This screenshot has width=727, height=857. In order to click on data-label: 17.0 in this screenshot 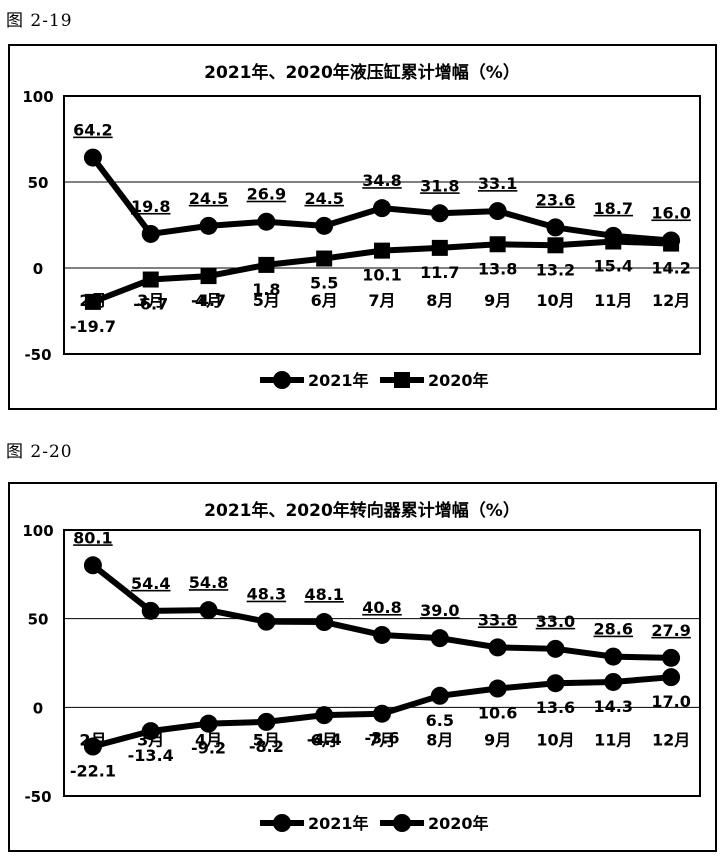, I will do `click(670, 701)`.